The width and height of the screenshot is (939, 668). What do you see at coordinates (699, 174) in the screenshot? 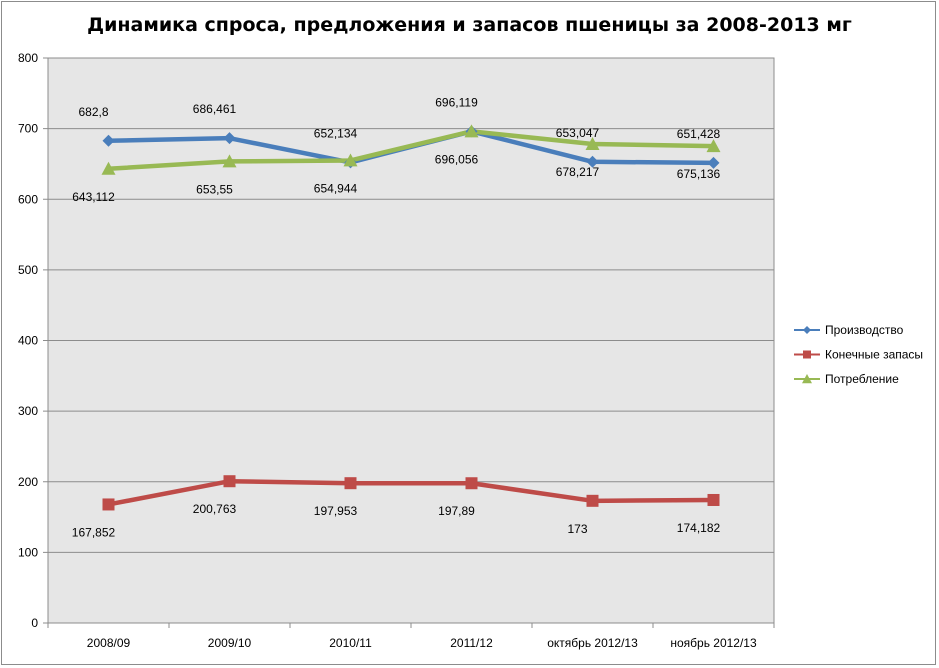
I see `data-label: 675,136` at bounding box center [699, 174].